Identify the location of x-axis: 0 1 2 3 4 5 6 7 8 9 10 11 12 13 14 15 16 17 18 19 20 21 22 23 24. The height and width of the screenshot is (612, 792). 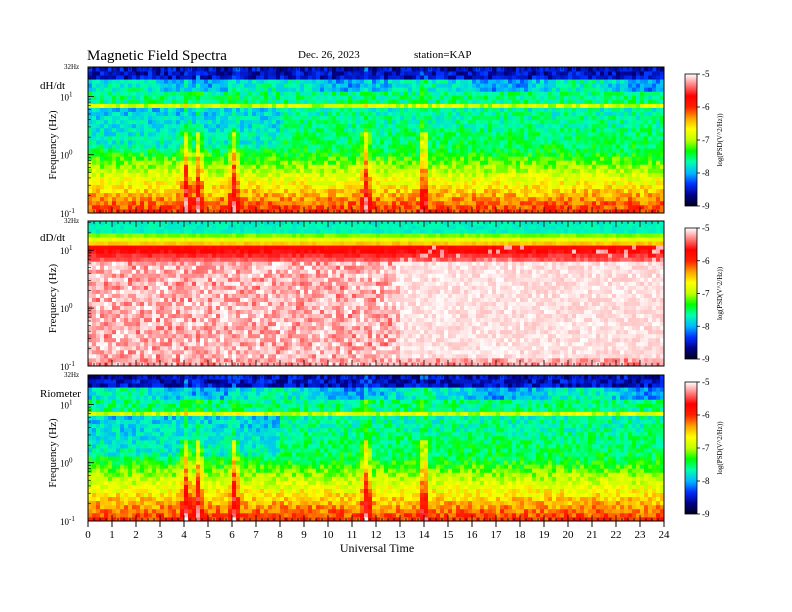
(377, 531).